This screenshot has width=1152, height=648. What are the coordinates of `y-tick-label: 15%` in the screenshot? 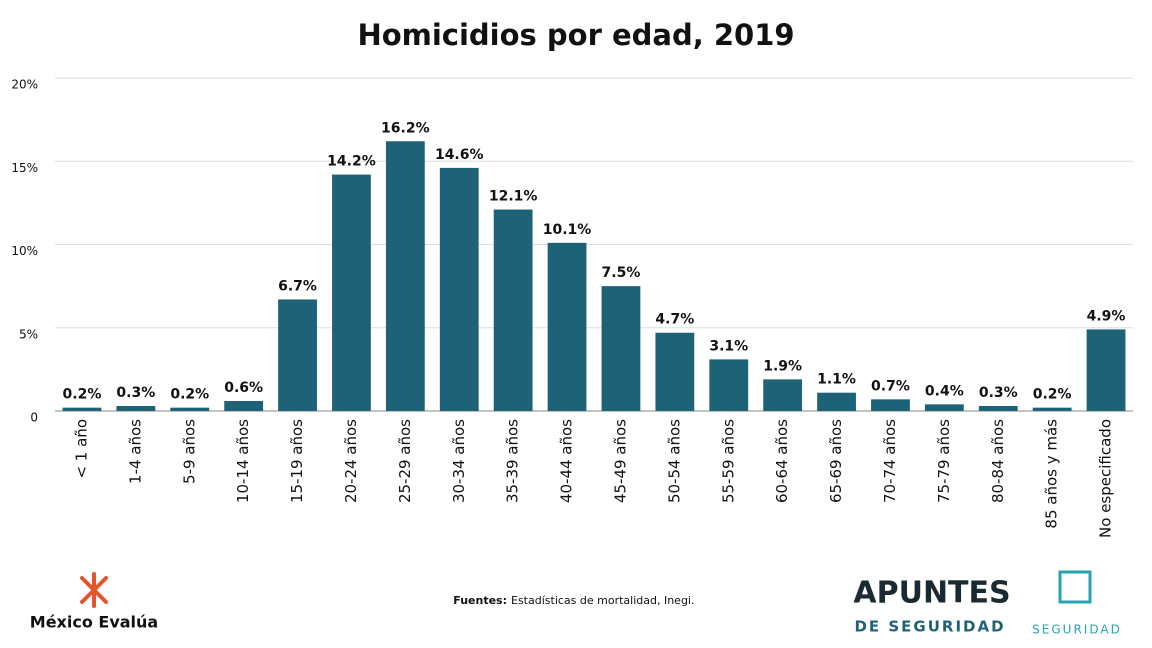 It's located at (24, 168).